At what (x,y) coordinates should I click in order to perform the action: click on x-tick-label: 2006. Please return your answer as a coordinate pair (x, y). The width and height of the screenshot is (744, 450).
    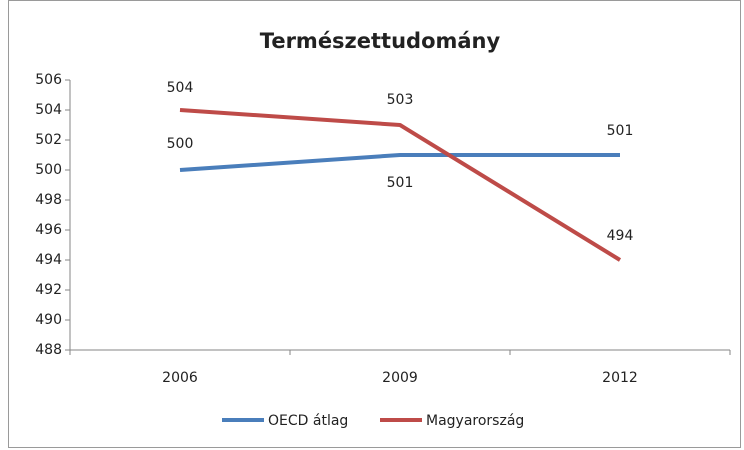
    Looking at the image, I should click on (180, 378).